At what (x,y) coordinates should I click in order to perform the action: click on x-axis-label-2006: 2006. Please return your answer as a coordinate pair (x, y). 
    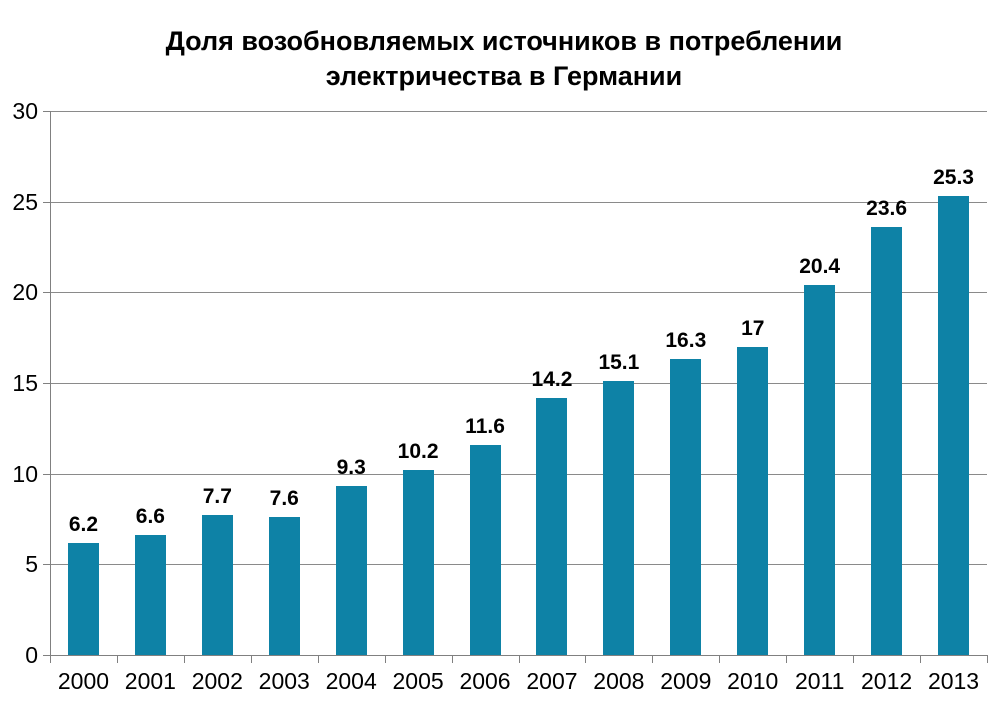
    Looking at the image, I should click on (485, 681).